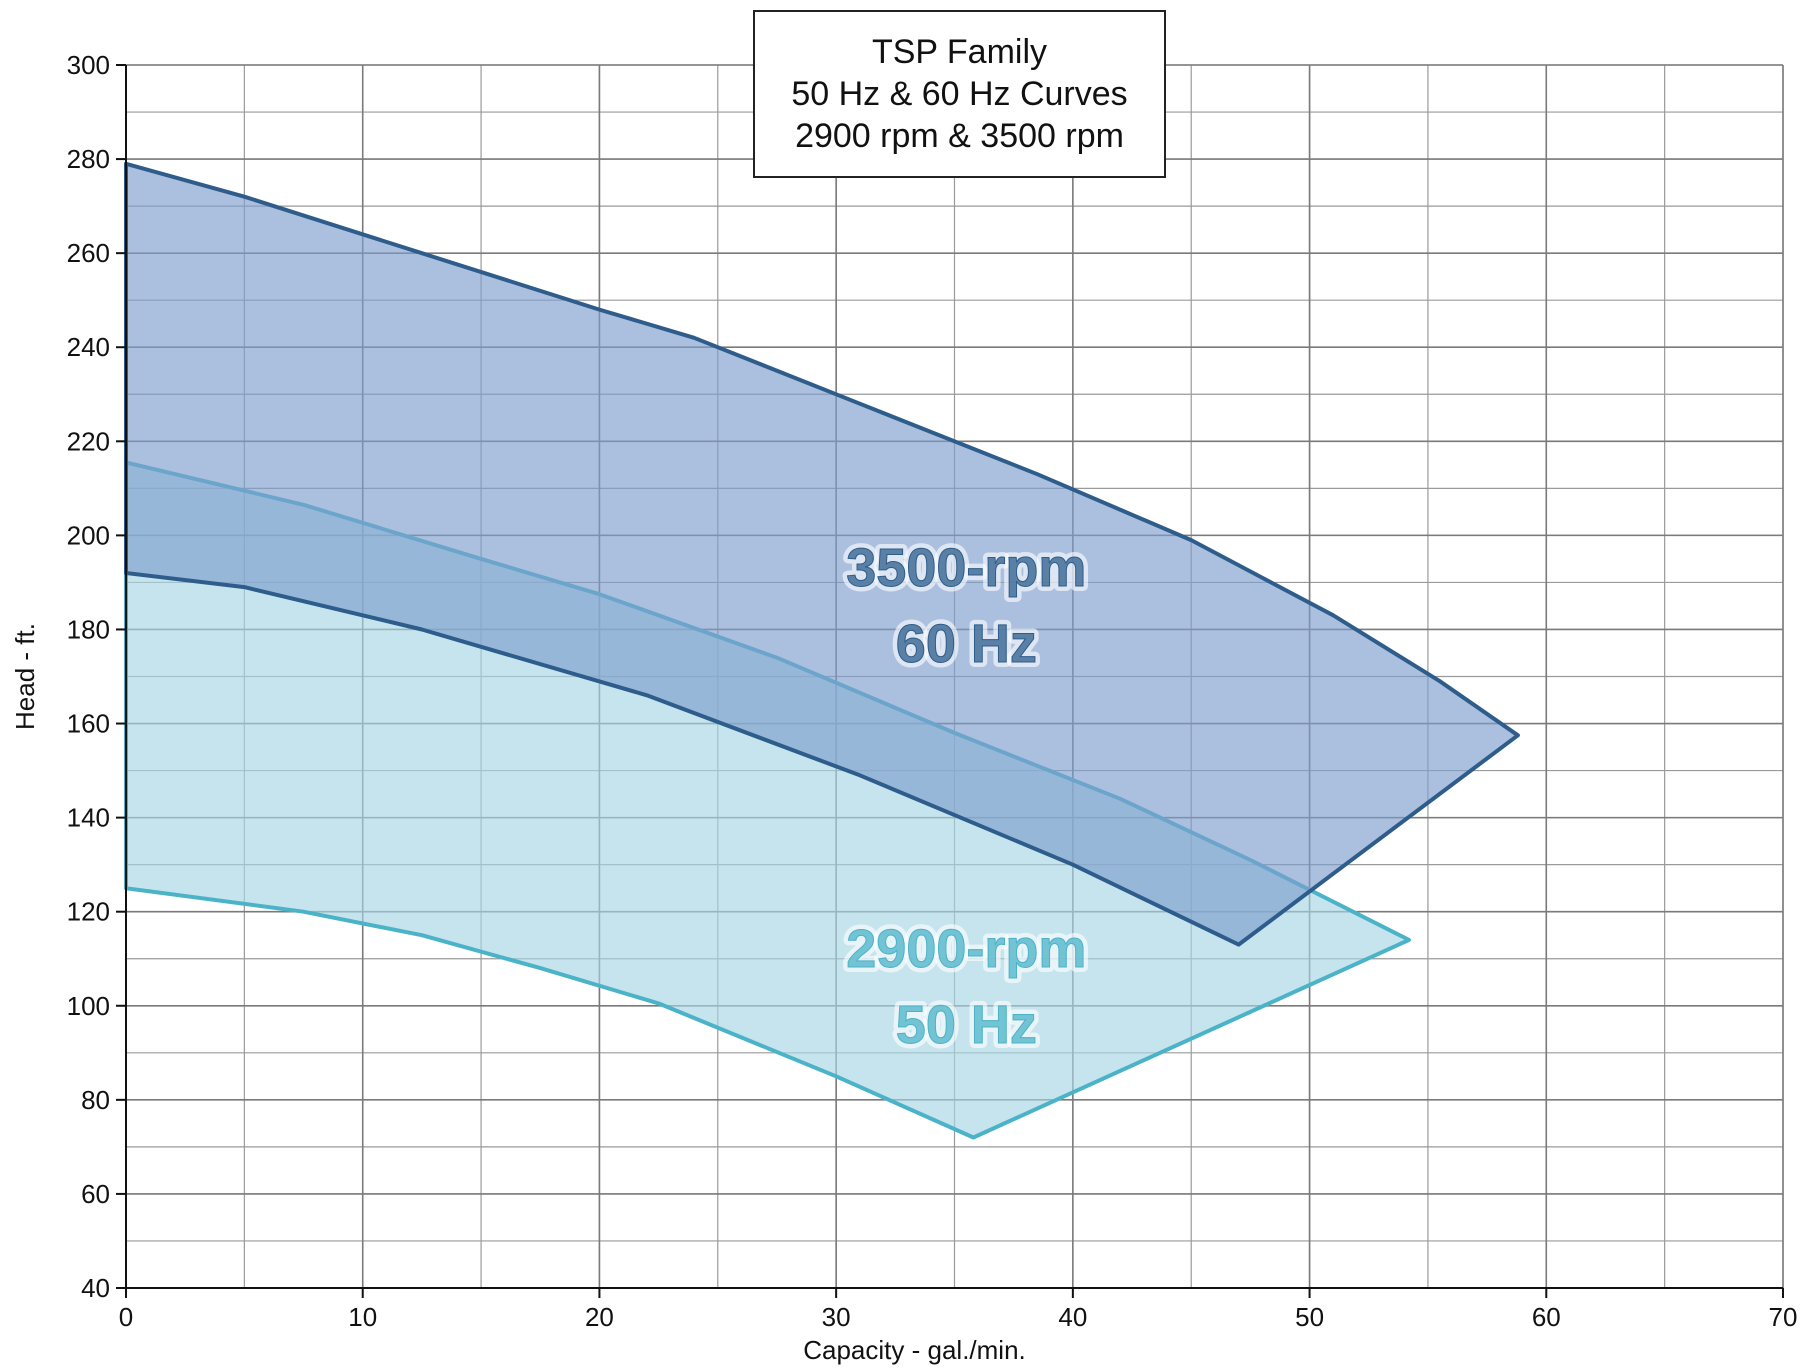  I want to click on y-tick-label: 200, so click(88, 535).